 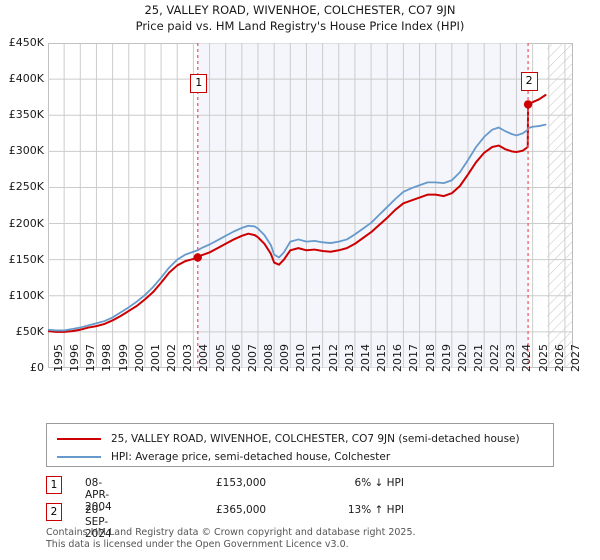 I want to click on x-tick-label: 2005, so click(x=220, y=358).